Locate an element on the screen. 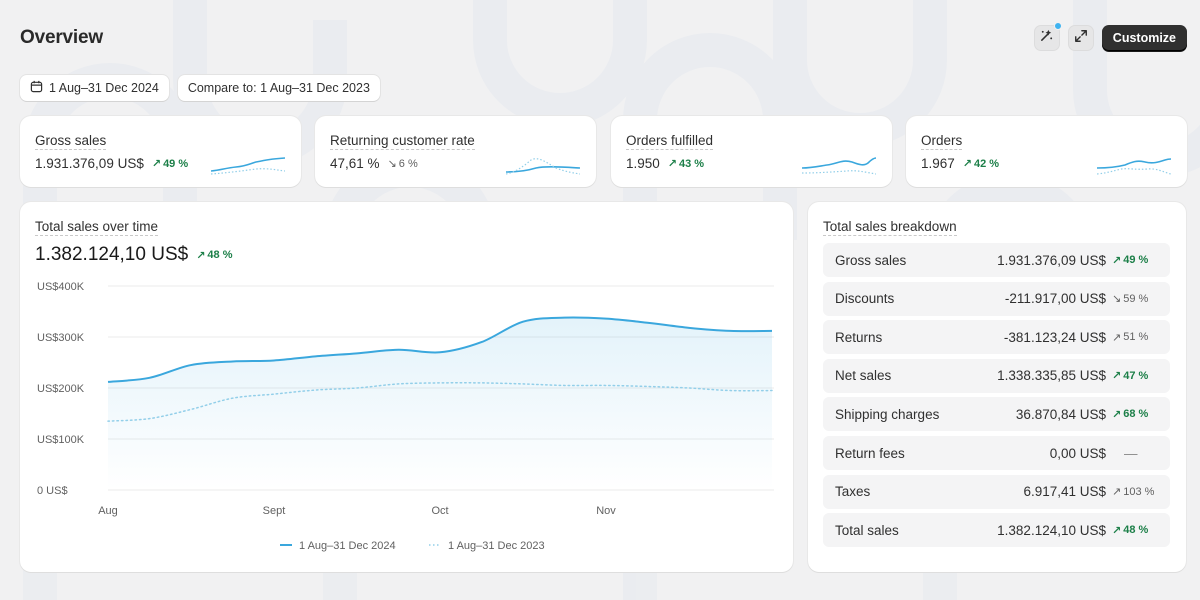  expand-icon is located at coordinates (1081, 38).